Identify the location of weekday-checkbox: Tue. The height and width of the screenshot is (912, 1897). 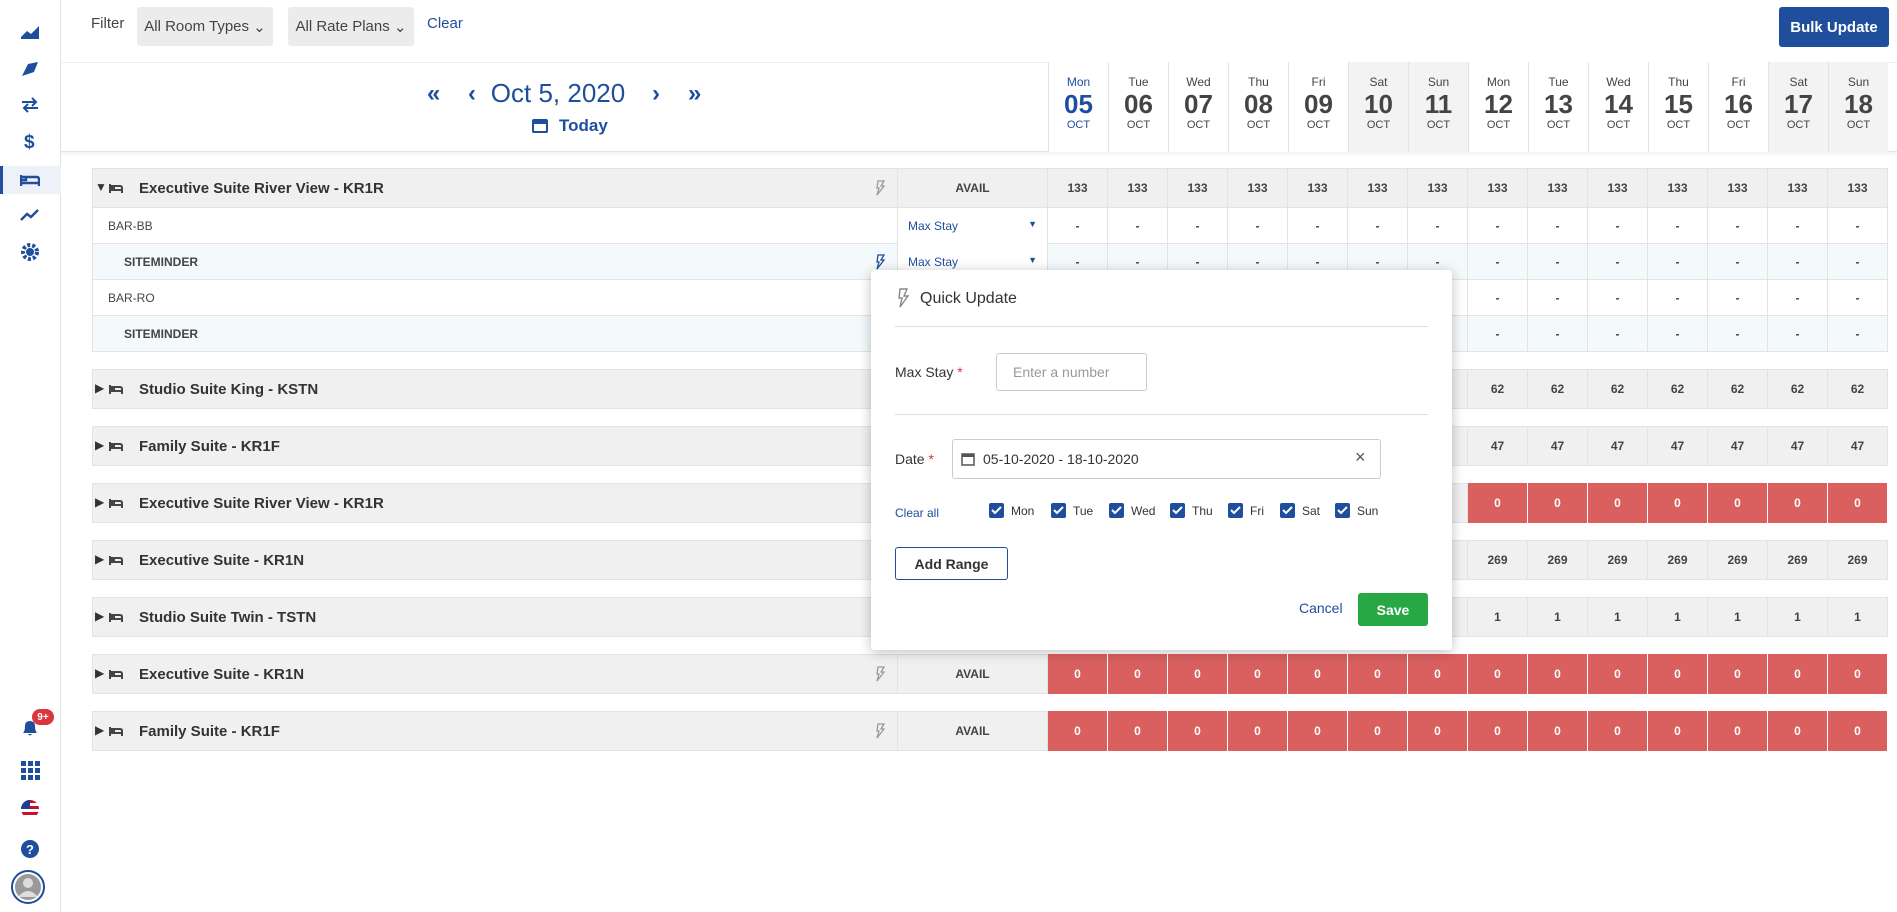
(1072, 510).